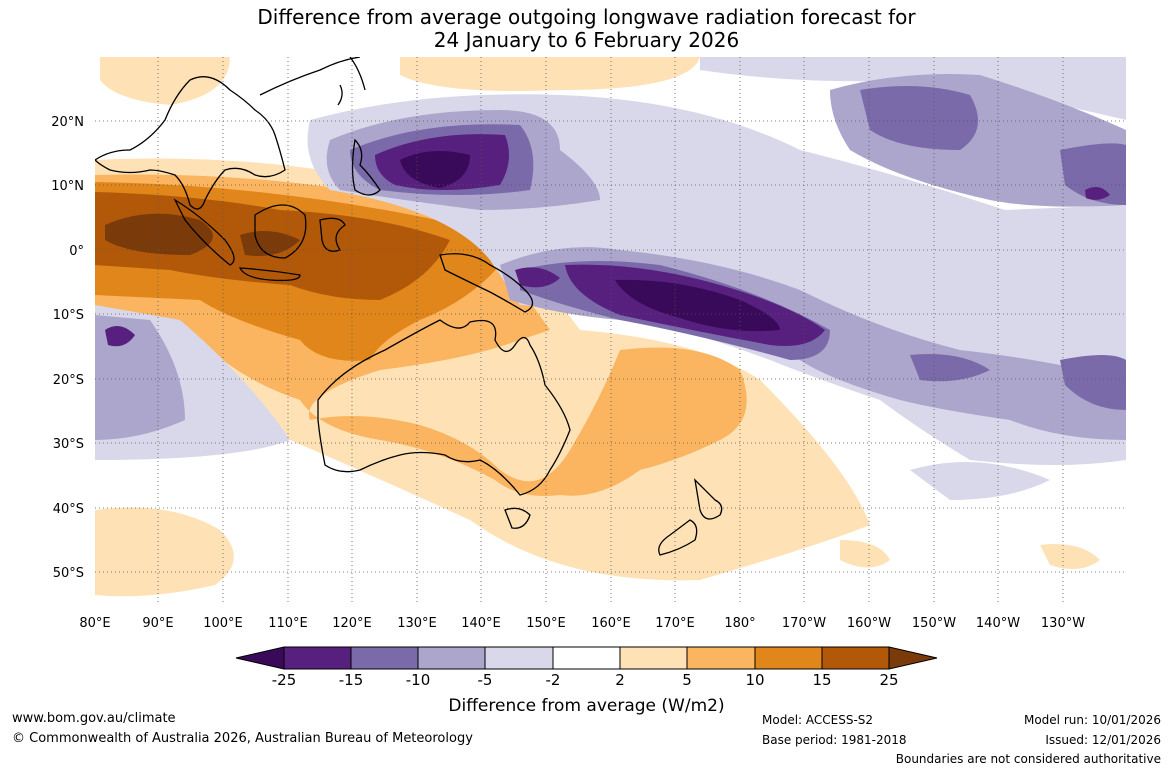 The image size is (1173, 770). Describe the element at coordinates (67, 186) in the screenshot. I see `lat-label: 10°N` at that location.